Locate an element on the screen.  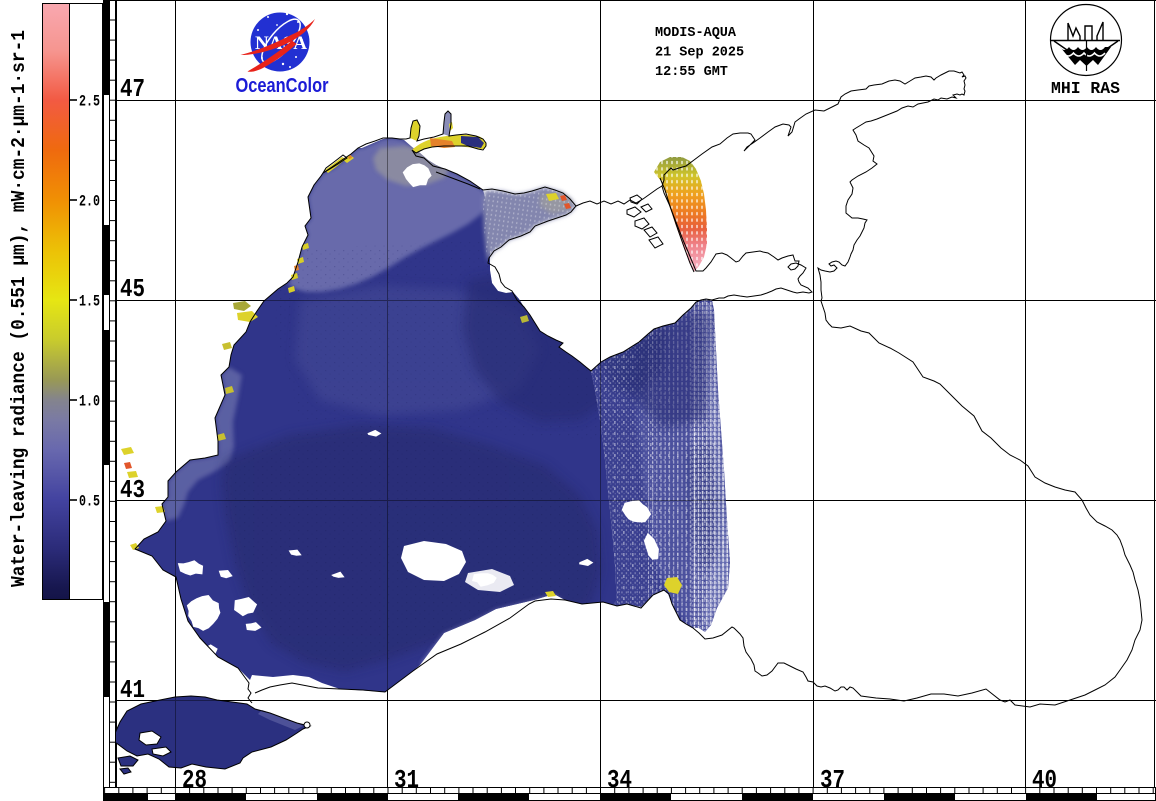
svg-text: 37 is located at coordinates (832, 780).